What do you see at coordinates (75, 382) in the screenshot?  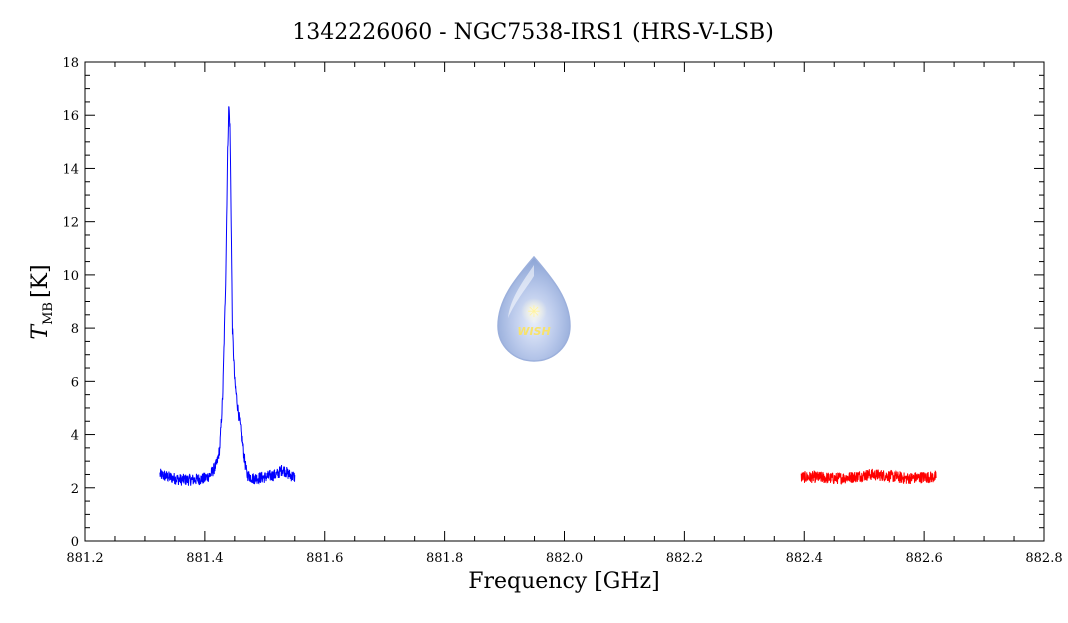 I see `y-tick-label: 6` at bounding box center [75, 382].